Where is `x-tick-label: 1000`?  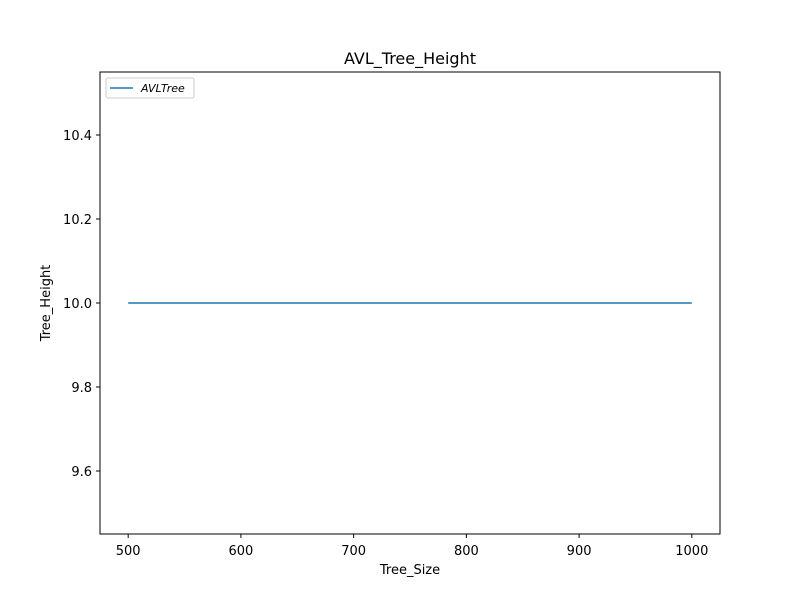 x-tick-label: 1000 is located at coordinates (691, 551).